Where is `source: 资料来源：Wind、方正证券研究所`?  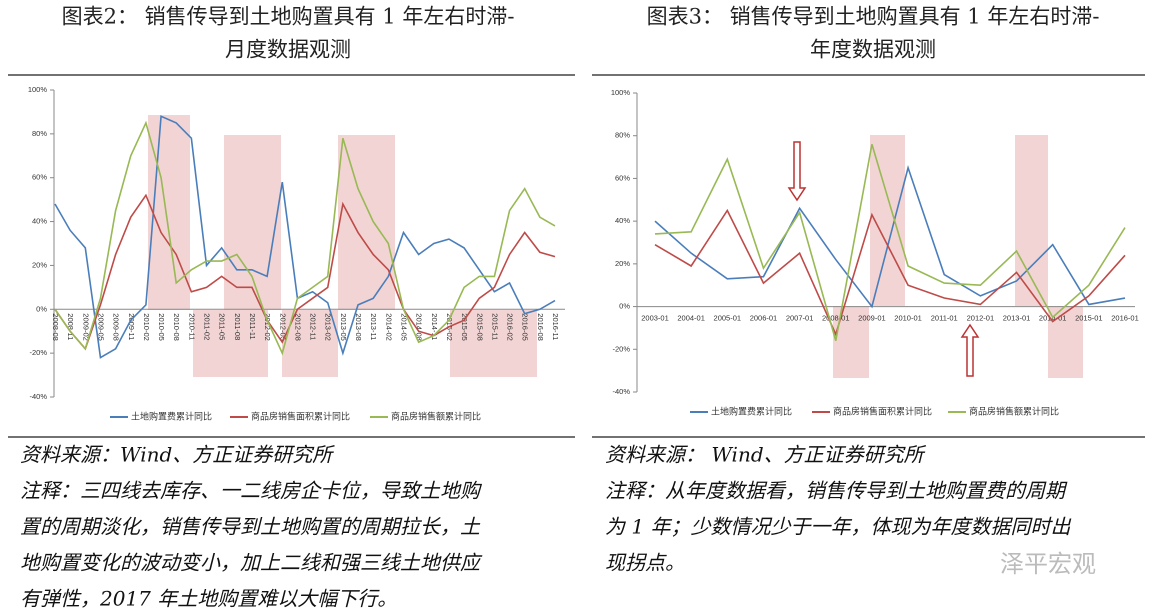 source: 资料来源：Wind、方正证券研究所 is located at coordinates (177, 455).